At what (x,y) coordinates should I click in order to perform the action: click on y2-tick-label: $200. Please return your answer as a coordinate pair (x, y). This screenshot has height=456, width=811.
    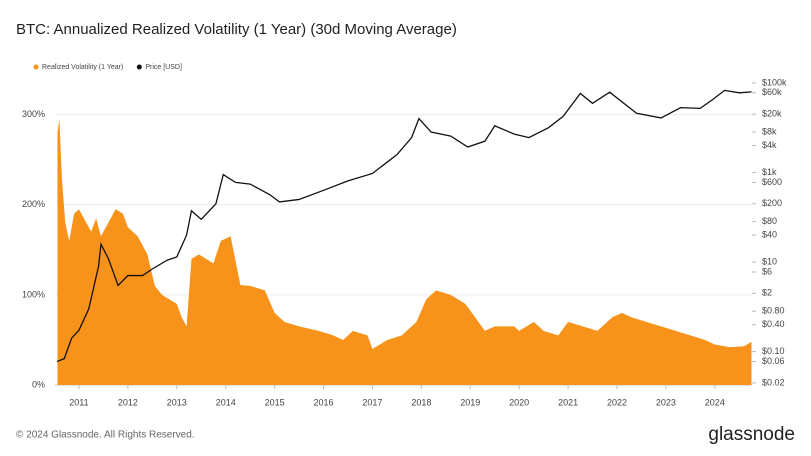
    Looking at the image, I should click on (772, 203).